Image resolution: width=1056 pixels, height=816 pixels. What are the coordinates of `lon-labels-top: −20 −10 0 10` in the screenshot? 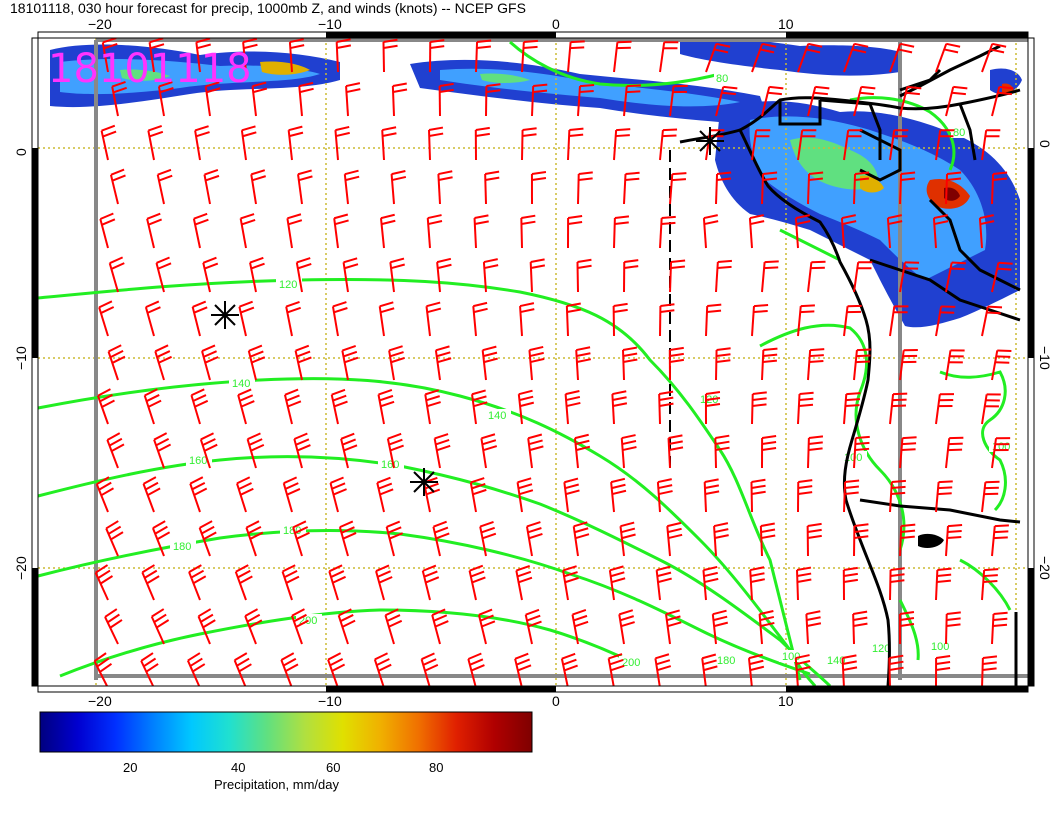 It's located at (441, 24).